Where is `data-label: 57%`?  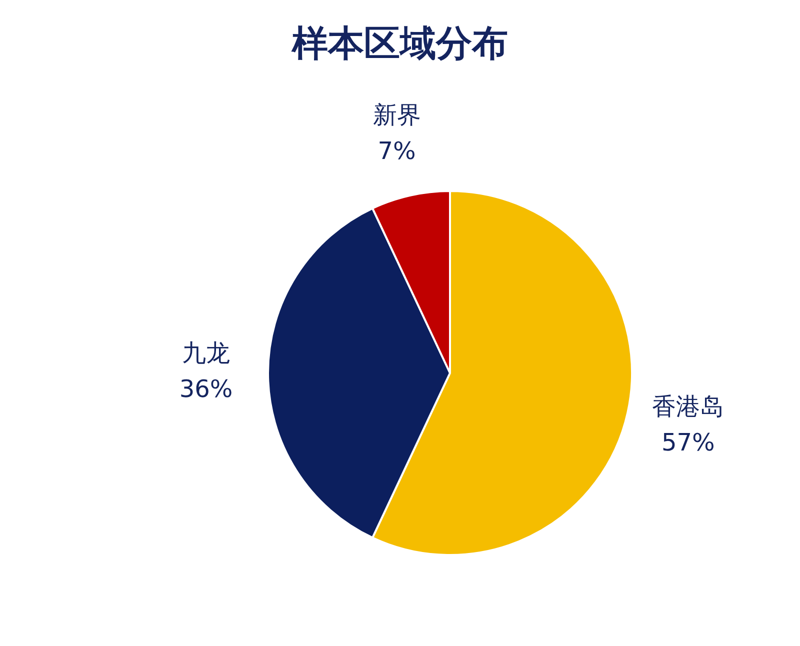
data-label: 57% is located at coordinates (688, 442).